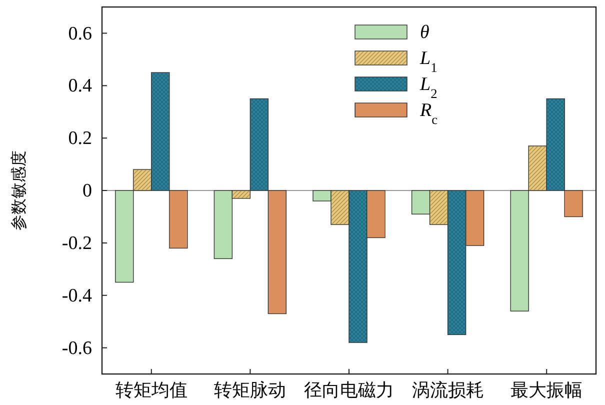  I want to click on x-tick-label: 转矩均值, so click(151, 390).